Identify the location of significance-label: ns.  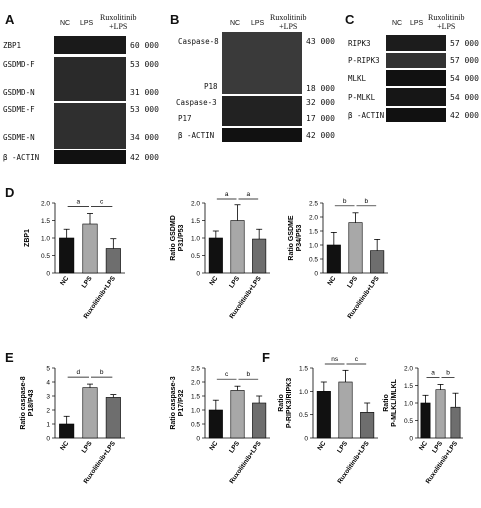
(335, 359).